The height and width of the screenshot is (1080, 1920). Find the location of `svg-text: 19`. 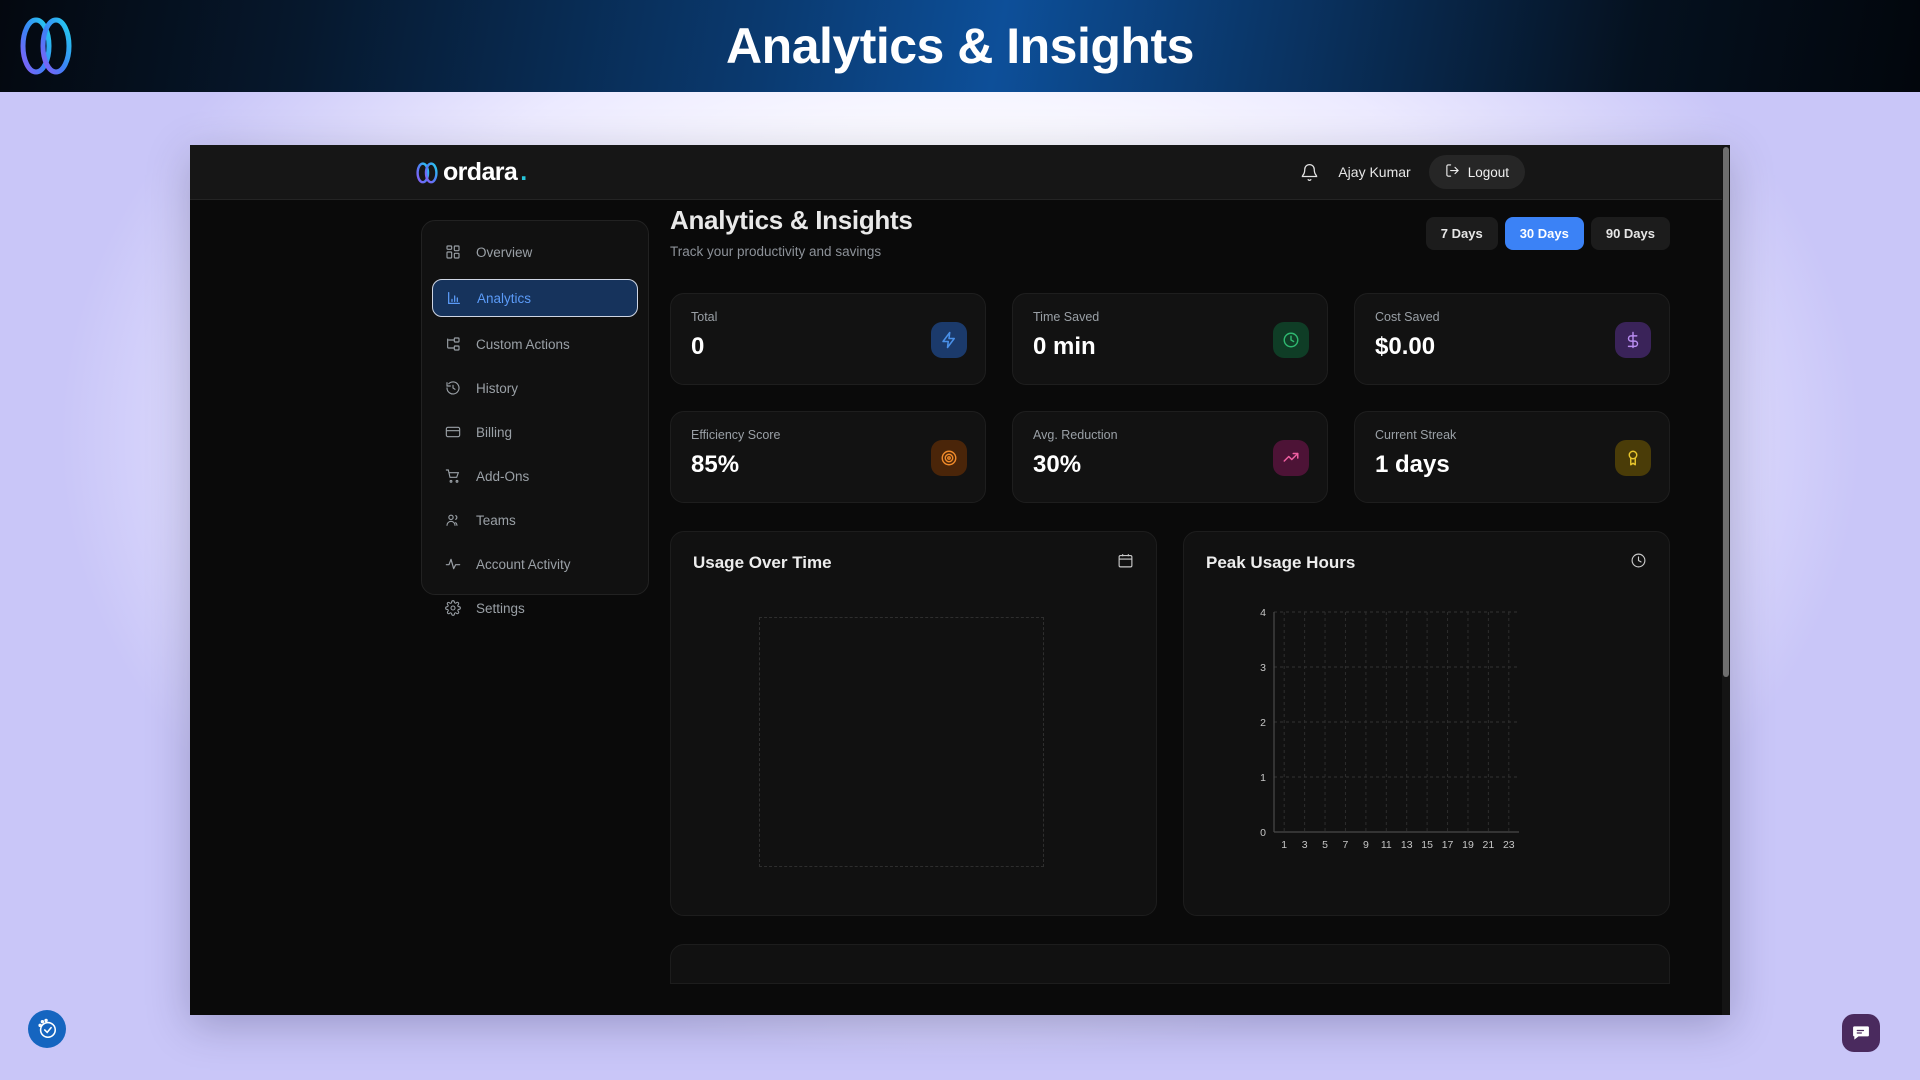

svg-text: 19 is located at coordinates (1468, 845).